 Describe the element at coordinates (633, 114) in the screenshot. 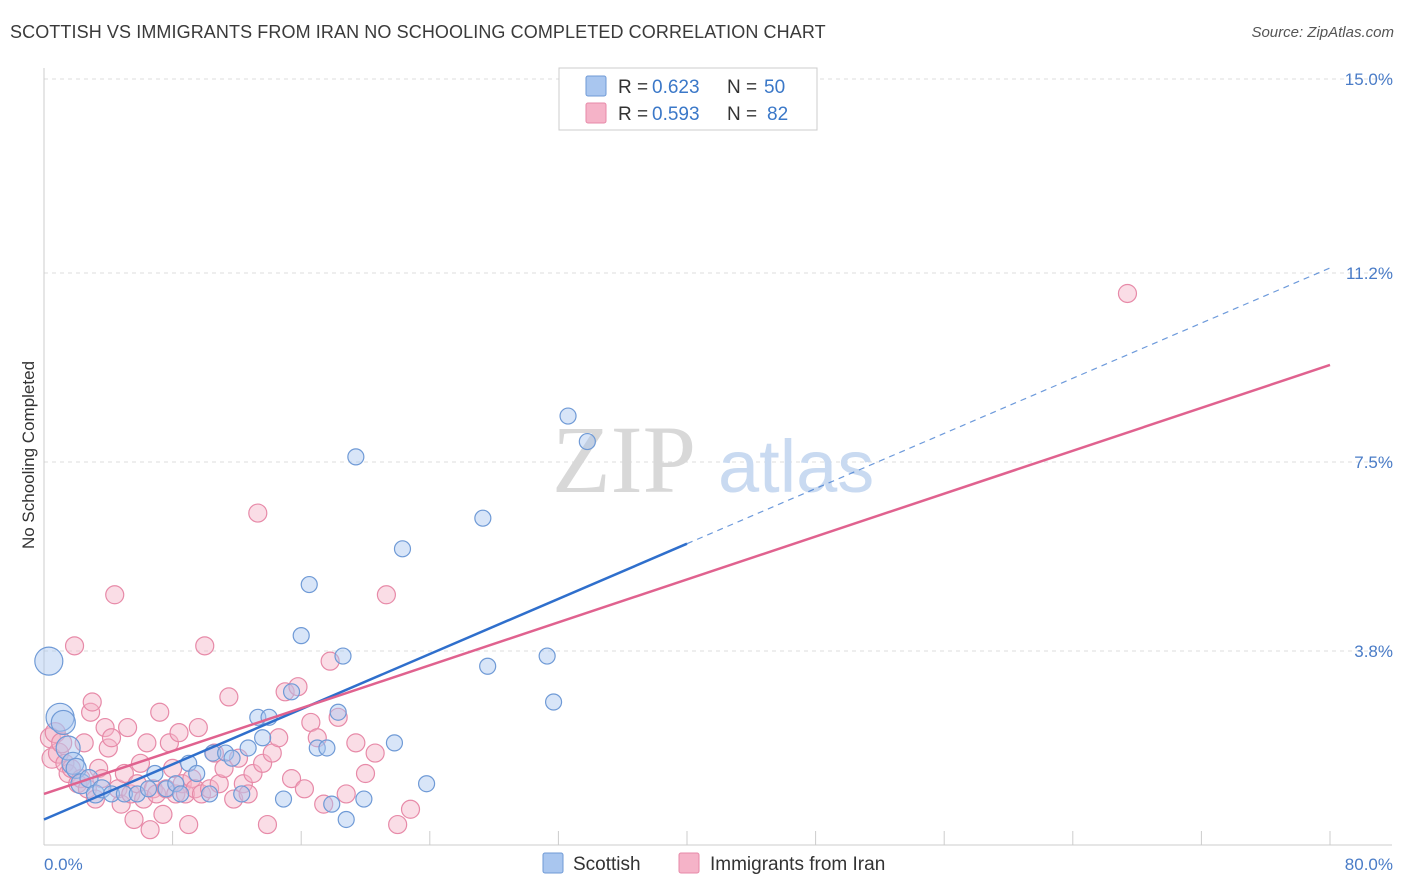

I see `legend-r-label-2: R =` at that location.